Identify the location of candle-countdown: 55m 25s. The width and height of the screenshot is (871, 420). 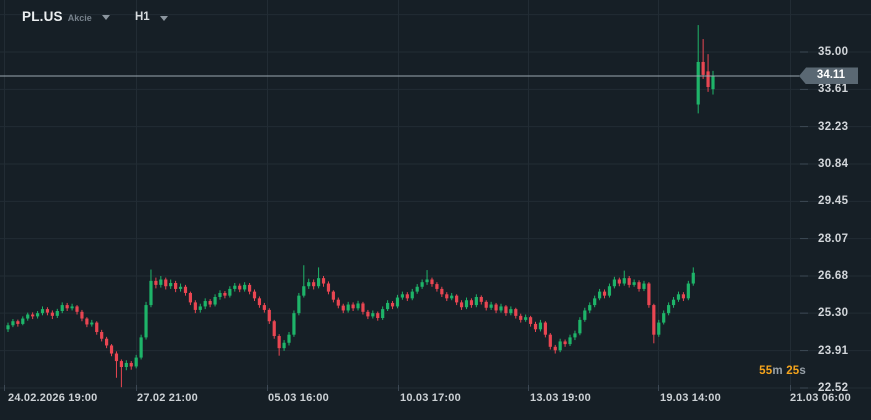
(773, 371).